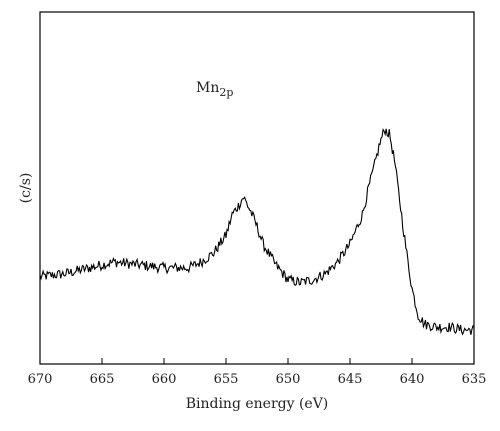  Describe the element at coordinates (226, 379) in the screenshot. I see `x-tick-label-655: 655` at that location.